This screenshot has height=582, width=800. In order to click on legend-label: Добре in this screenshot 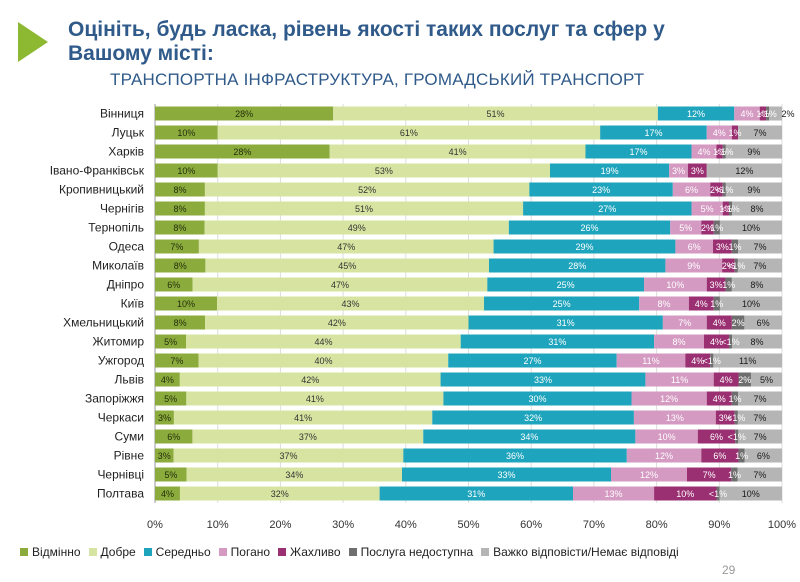, I will do `click(118, 552)`.